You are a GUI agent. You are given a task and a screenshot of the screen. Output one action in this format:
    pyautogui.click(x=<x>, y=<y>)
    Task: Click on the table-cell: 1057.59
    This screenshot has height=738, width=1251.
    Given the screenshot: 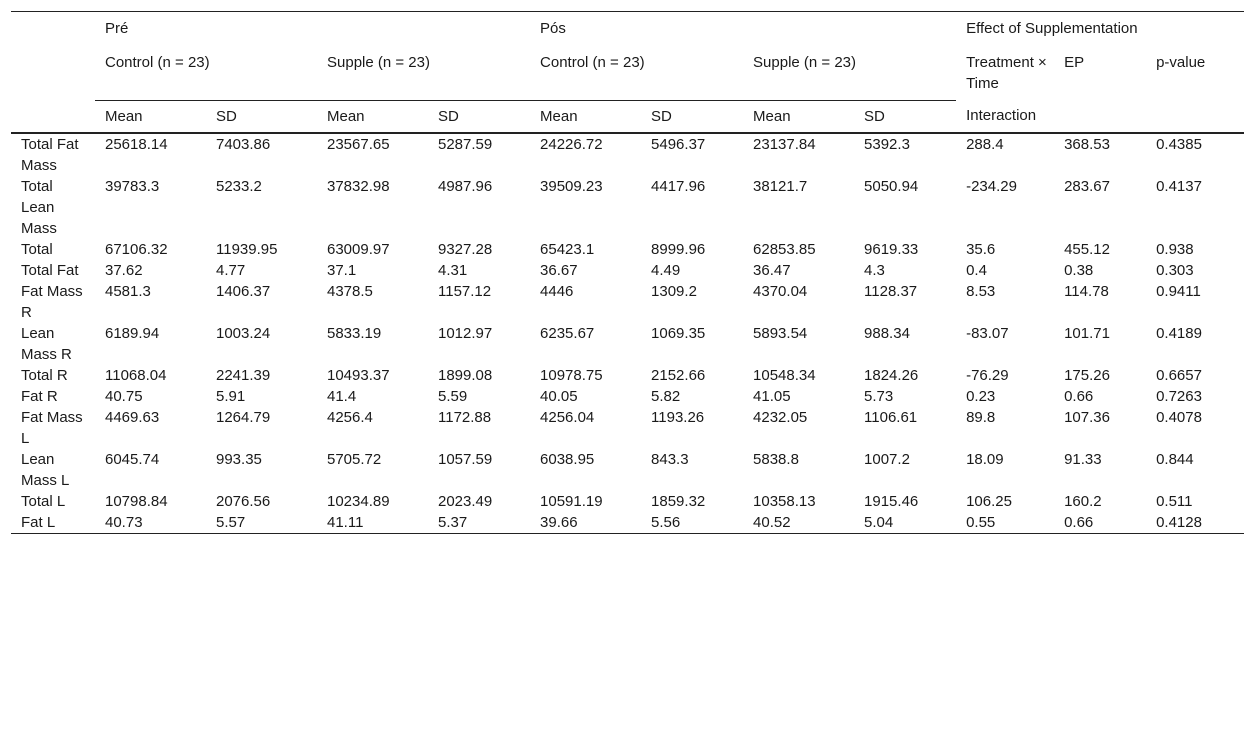 What is the action you would take?
    pyautogui.click(x=465, y=459)
    